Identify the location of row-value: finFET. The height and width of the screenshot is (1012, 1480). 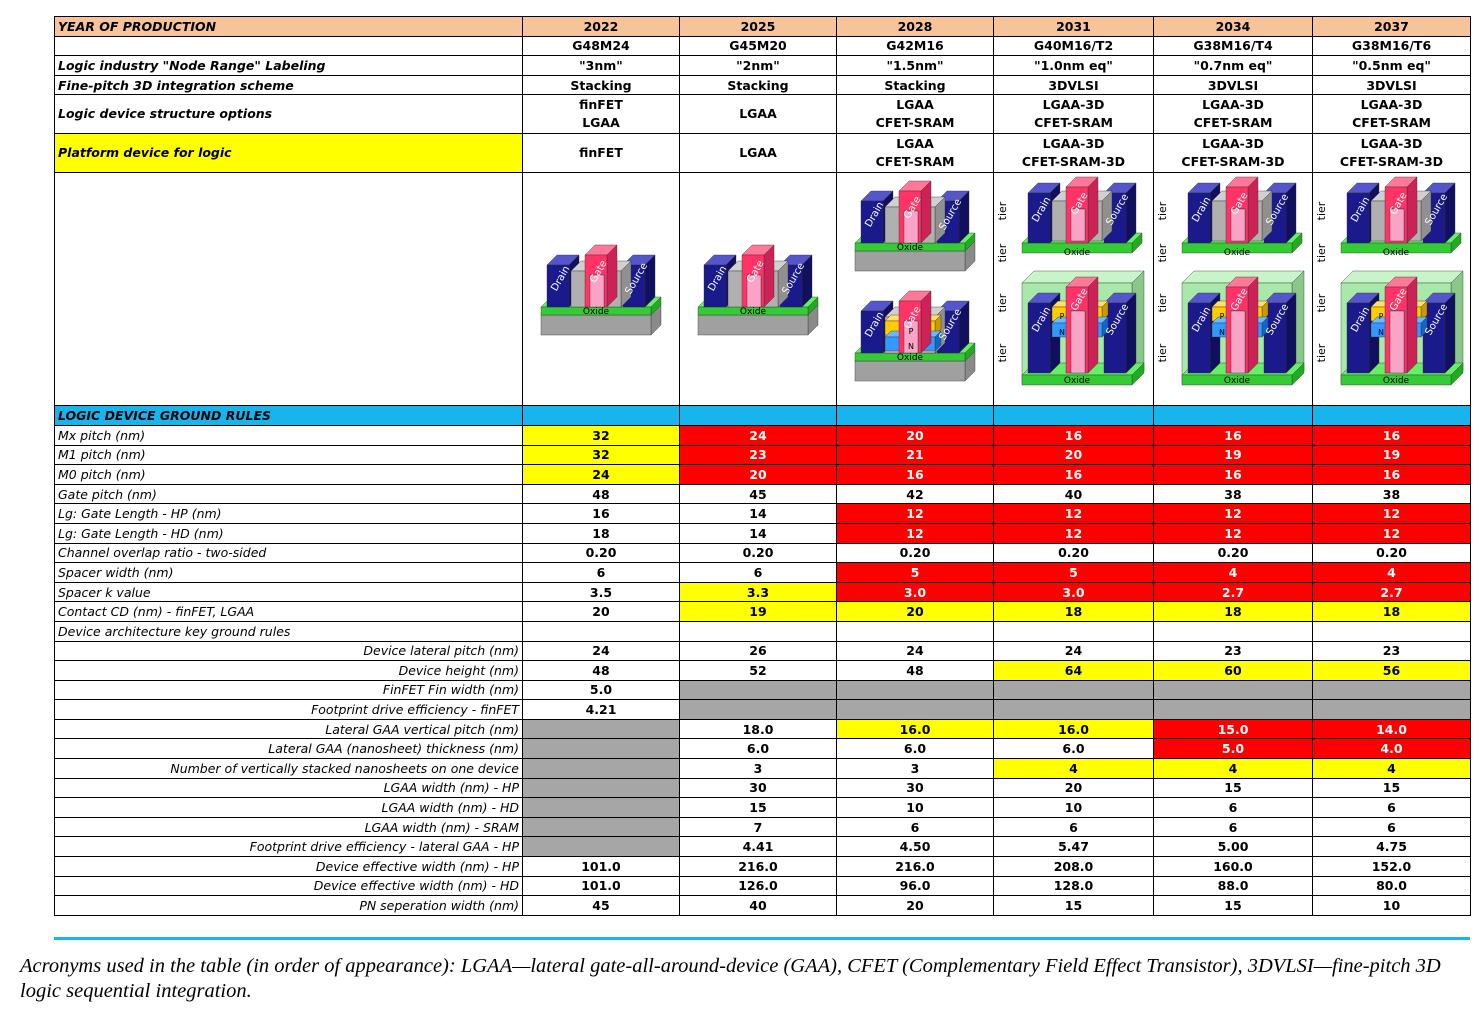
(601, 153).